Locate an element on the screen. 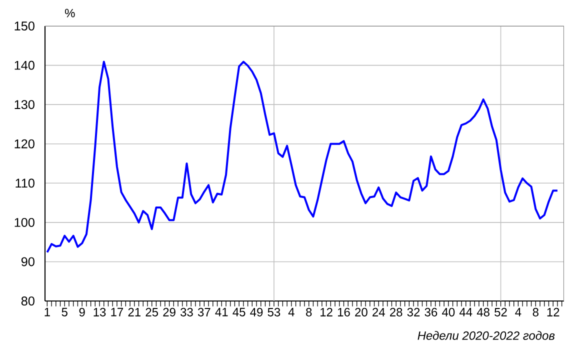 This screenshot has width=579, height=355. x-tick-label: 9 is located at coordinates (82, 312).